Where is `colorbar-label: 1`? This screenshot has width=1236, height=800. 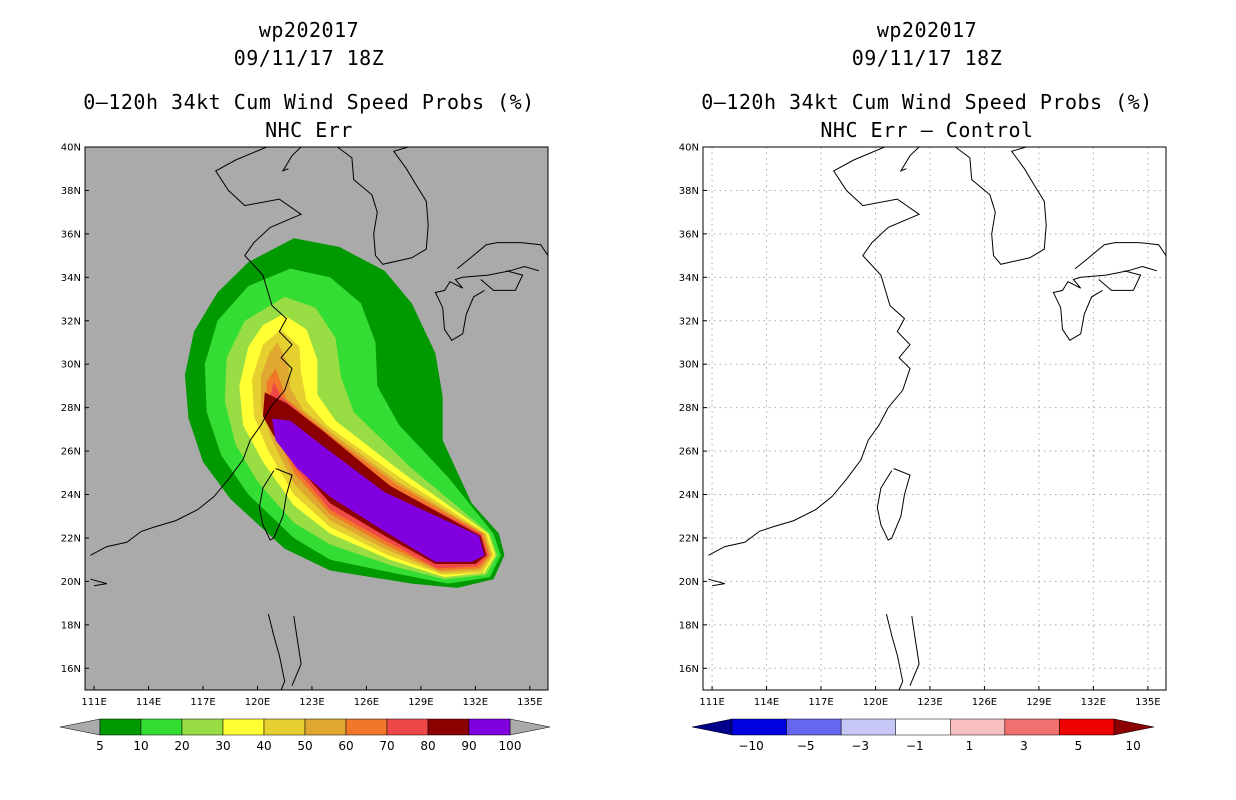
colorbar-label: 1 is located at coordinates (970, 746).